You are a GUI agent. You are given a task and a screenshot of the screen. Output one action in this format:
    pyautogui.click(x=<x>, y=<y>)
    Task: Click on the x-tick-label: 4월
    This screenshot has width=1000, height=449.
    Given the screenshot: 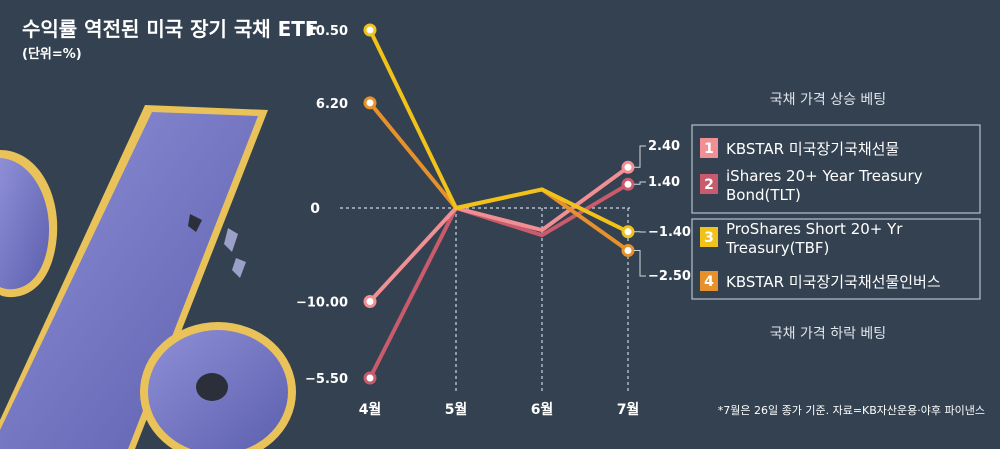 What is the action you would take?
    pyautogui.click(x=370, y=409)
    